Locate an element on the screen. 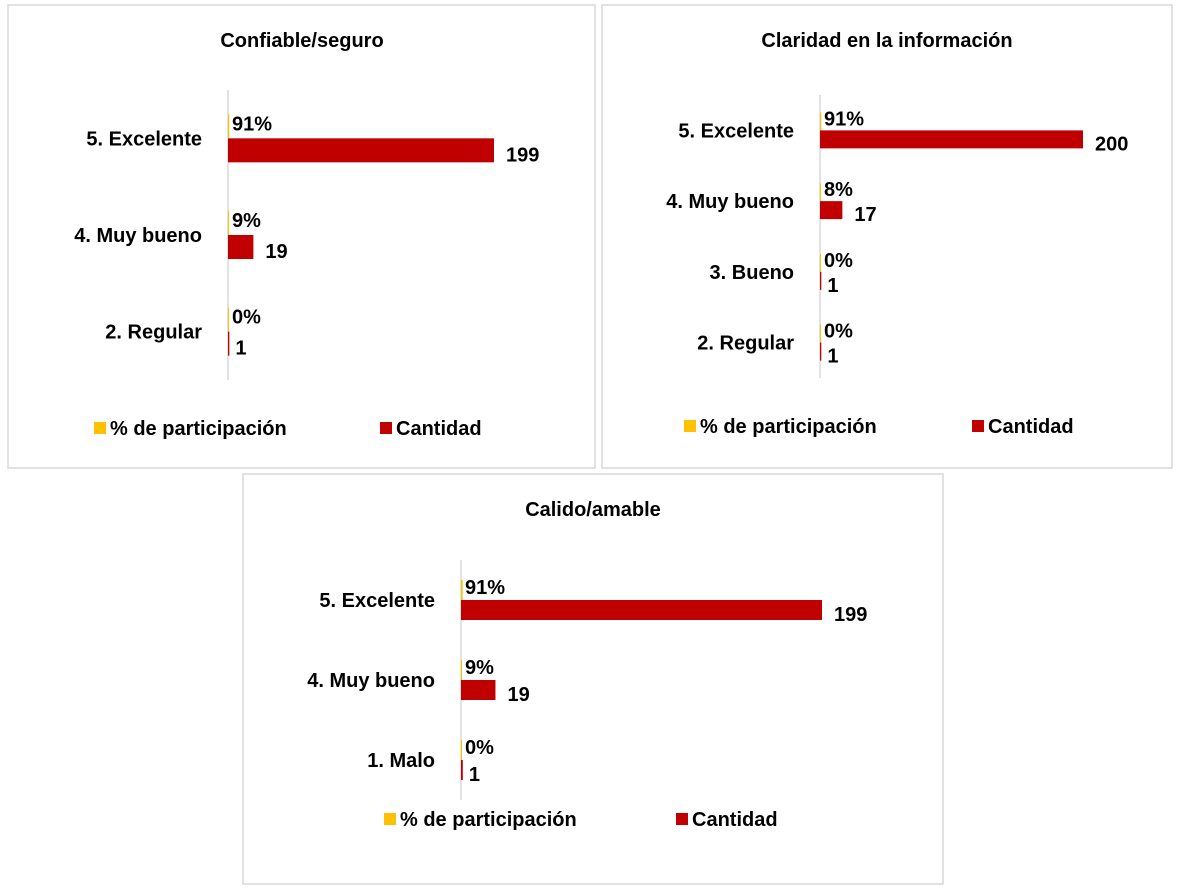  chart-title: Claridad en la información is located at coordinates (886, 41).